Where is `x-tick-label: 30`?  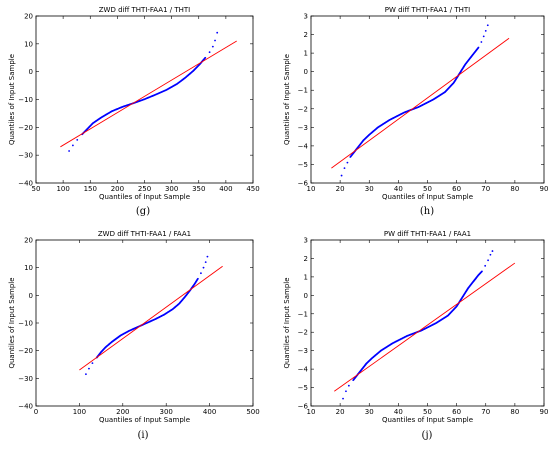 x-tick-label: 30 is located at coordinates (369, 189).